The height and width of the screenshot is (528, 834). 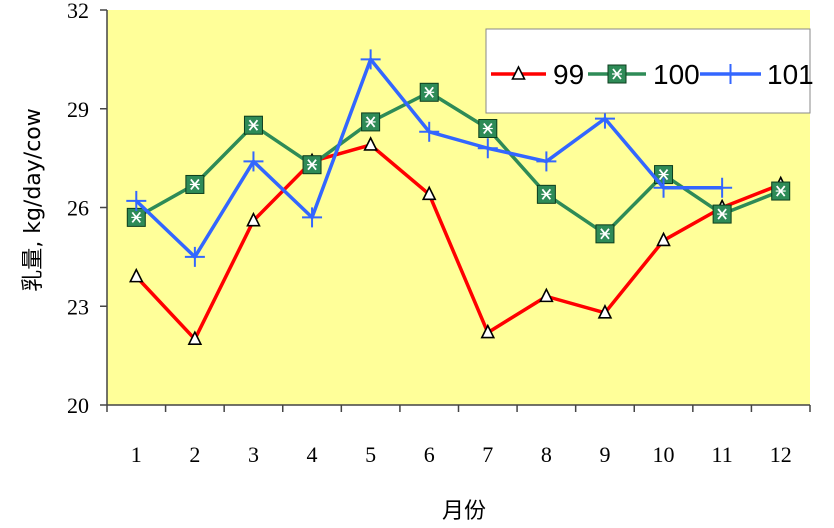 I want to click on legend-entry-101: 101, so click(x=757, y=74).